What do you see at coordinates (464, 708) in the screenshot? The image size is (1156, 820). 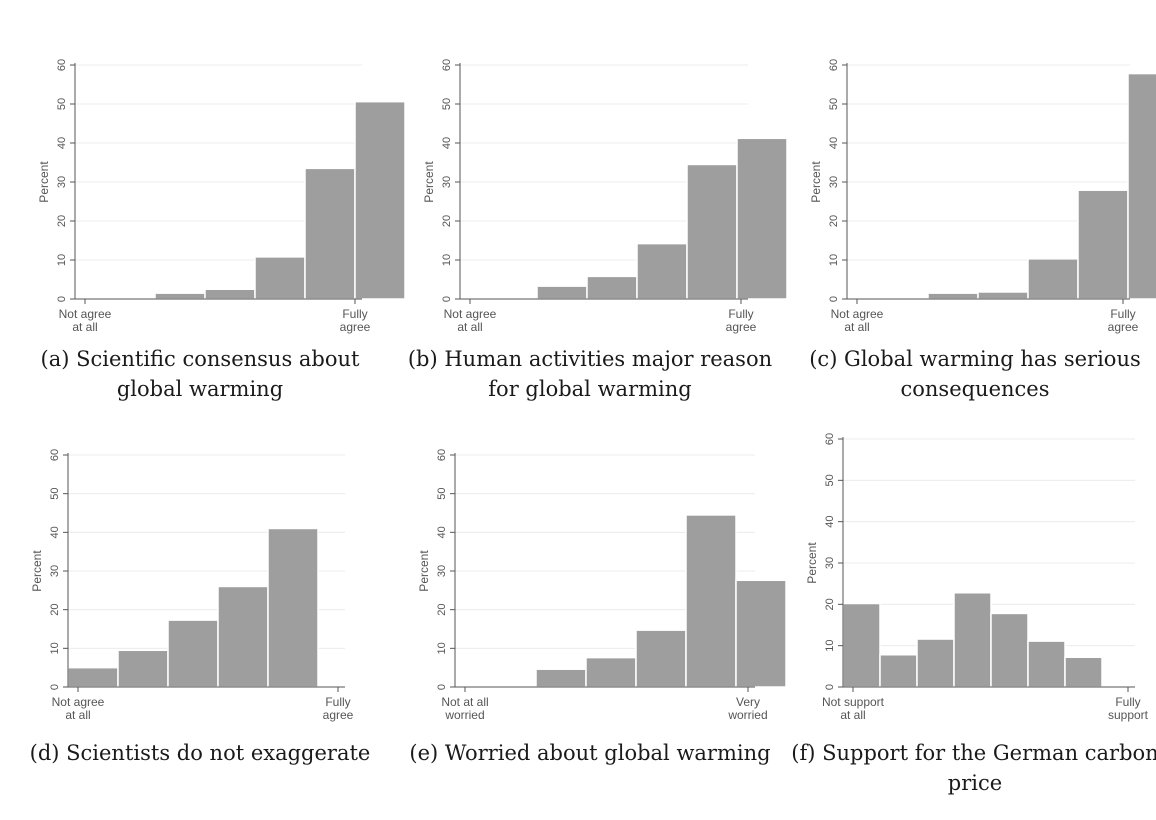 I see `x-tick-label-left: Not at all worried` at bounding box center [464, 708].